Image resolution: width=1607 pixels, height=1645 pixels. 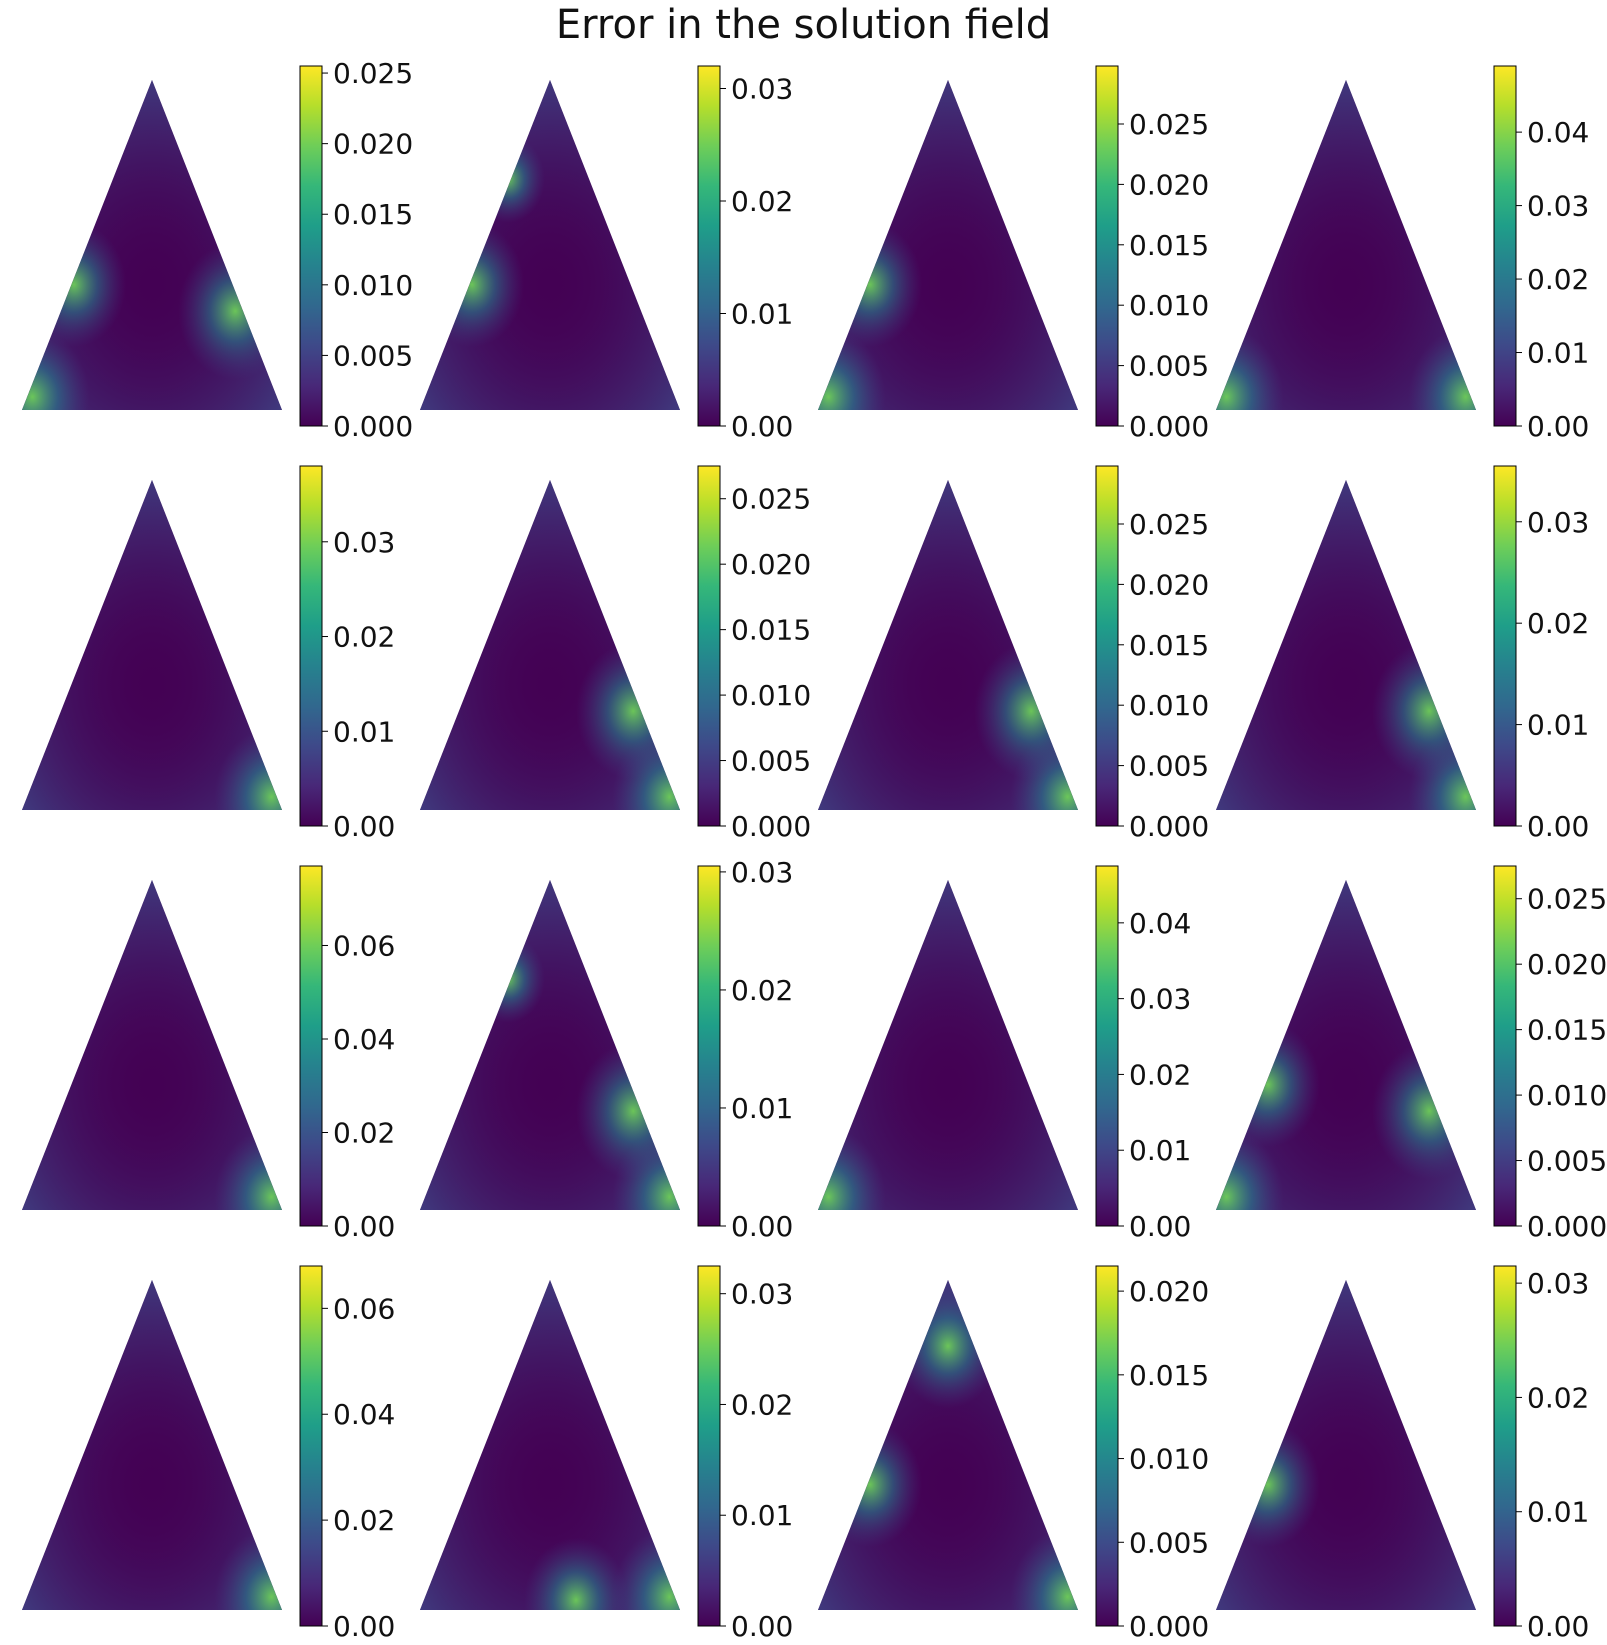 I want to click on panel-16: 0.00 0.01 0.02 0.03, so click(x=1402, y=1454).